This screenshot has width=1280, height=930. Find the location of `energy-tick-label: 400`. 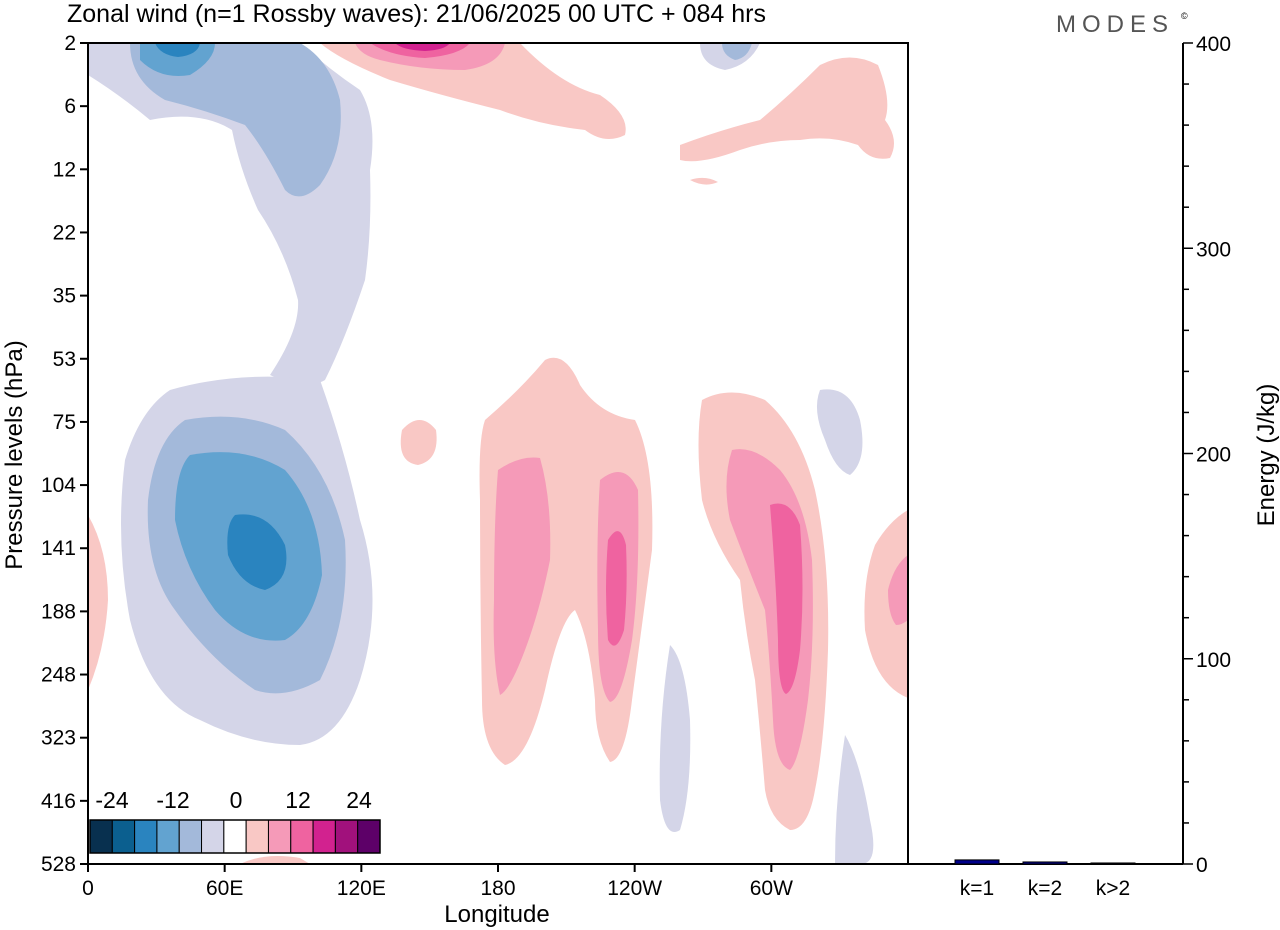

energy-tick-label: 400 is located at coordinates (1213, 44).